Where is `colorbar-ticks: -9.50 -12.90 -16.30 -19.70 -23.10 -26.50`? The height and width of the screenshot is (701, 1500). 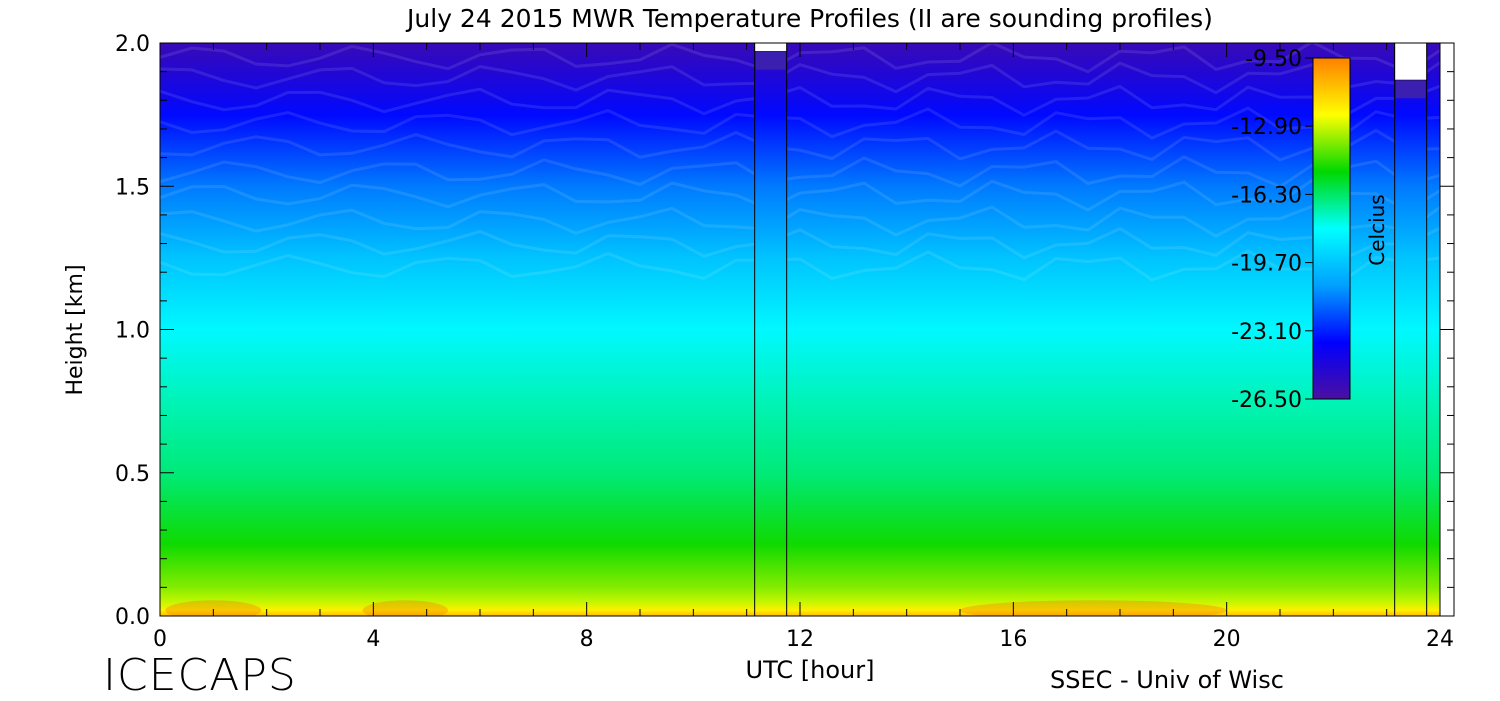 colorbar-ticks: -9.50 -12.90 -16.30 -19.70 -23.10 -26.50 is located at coordinates (1272, 230).